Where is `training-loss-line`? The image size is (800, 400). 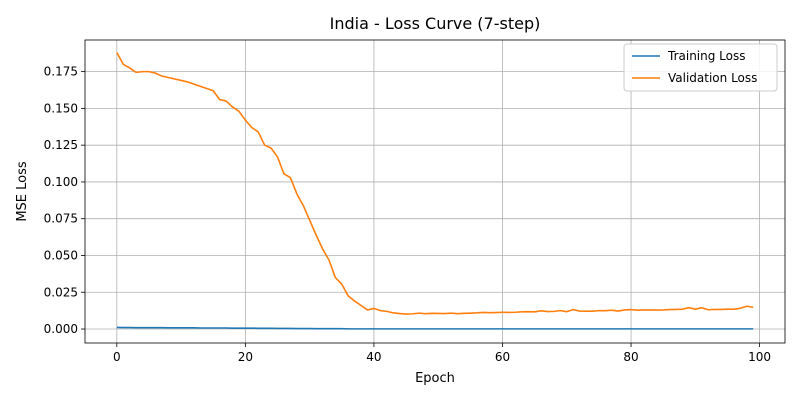
training-loss-line is located at coordinates (435, 328).